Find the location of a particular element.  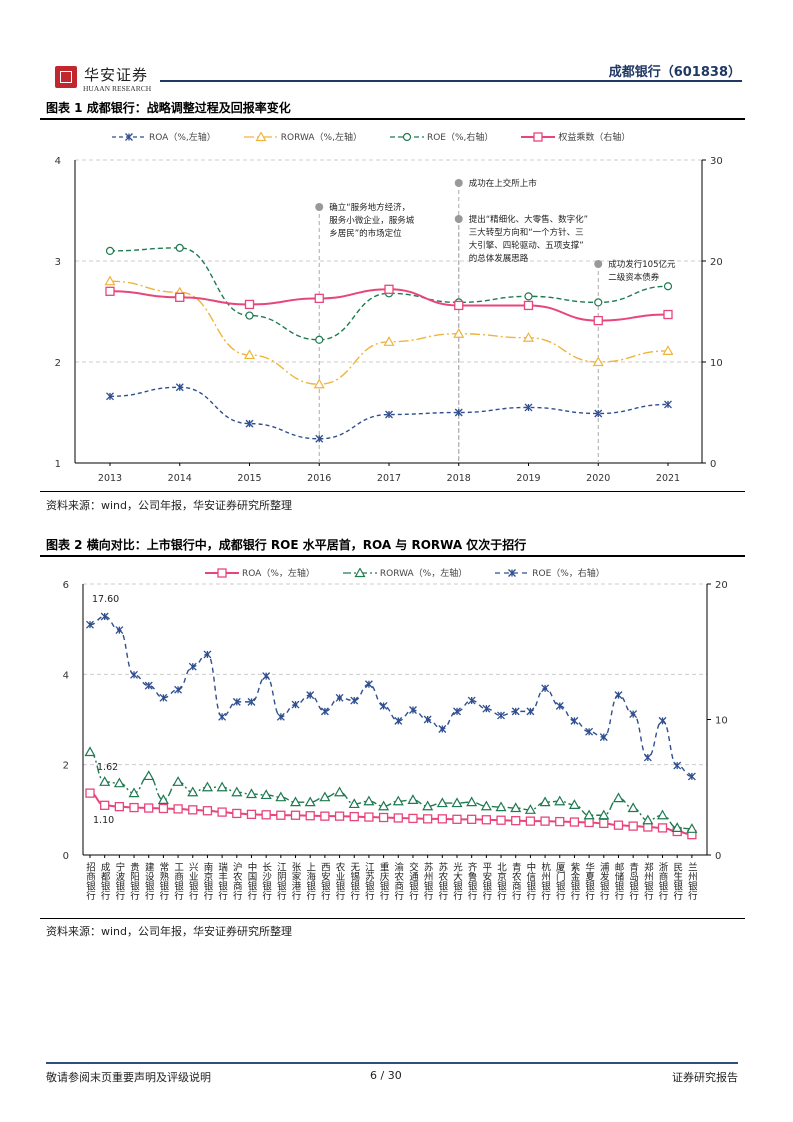

x-axis-tick-label: 2017 is located at coordinates (389, 478).